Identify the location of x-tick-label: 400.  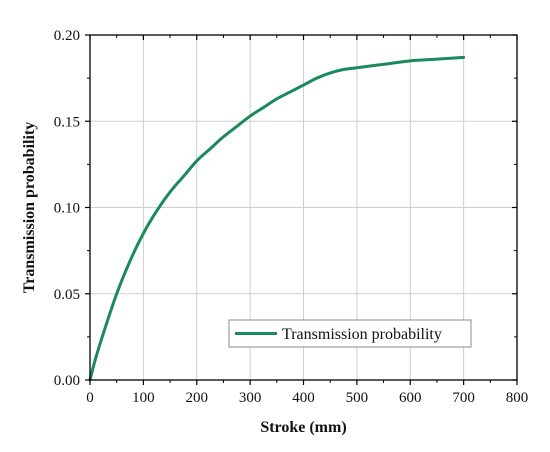
(303, 398).